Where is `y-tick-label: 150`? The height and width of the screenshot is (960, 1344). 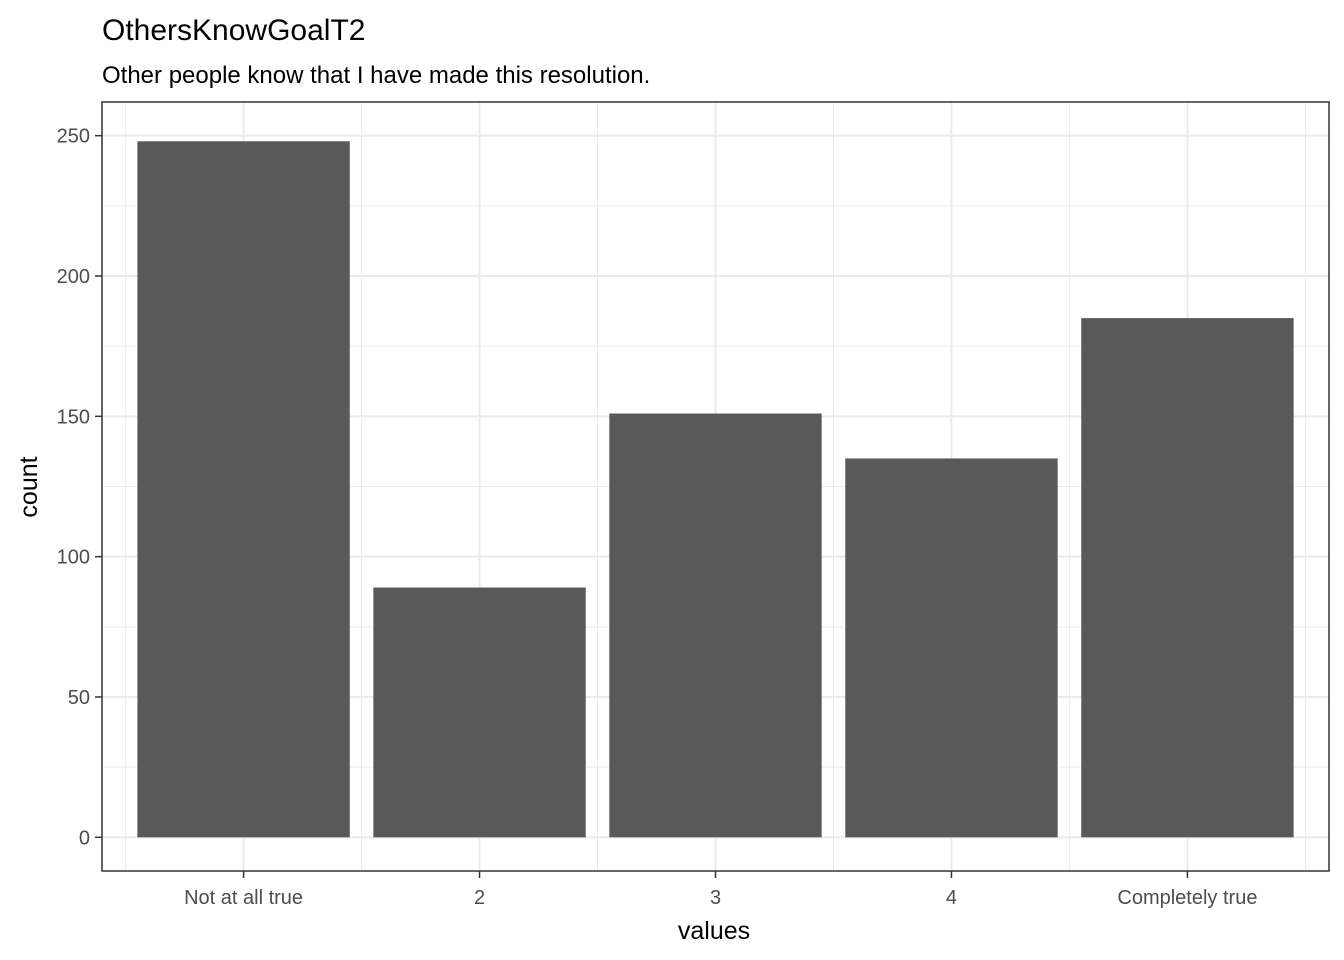 y-tick-label: 150 is located at coordinates (73, 417).